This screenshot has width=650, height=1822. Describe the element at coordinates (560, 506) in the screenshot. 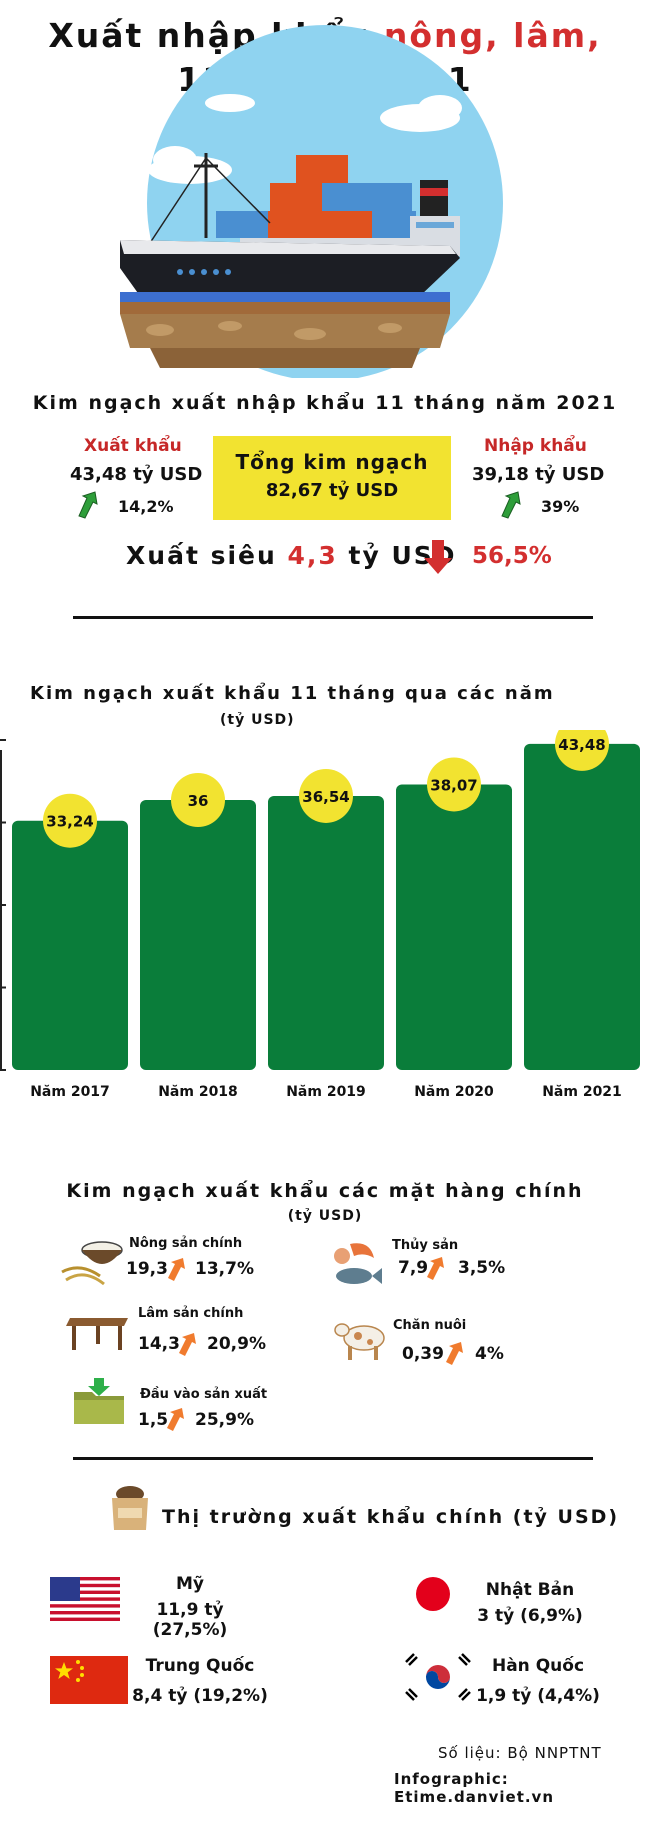

I see `import-growth: 39%` at that location.